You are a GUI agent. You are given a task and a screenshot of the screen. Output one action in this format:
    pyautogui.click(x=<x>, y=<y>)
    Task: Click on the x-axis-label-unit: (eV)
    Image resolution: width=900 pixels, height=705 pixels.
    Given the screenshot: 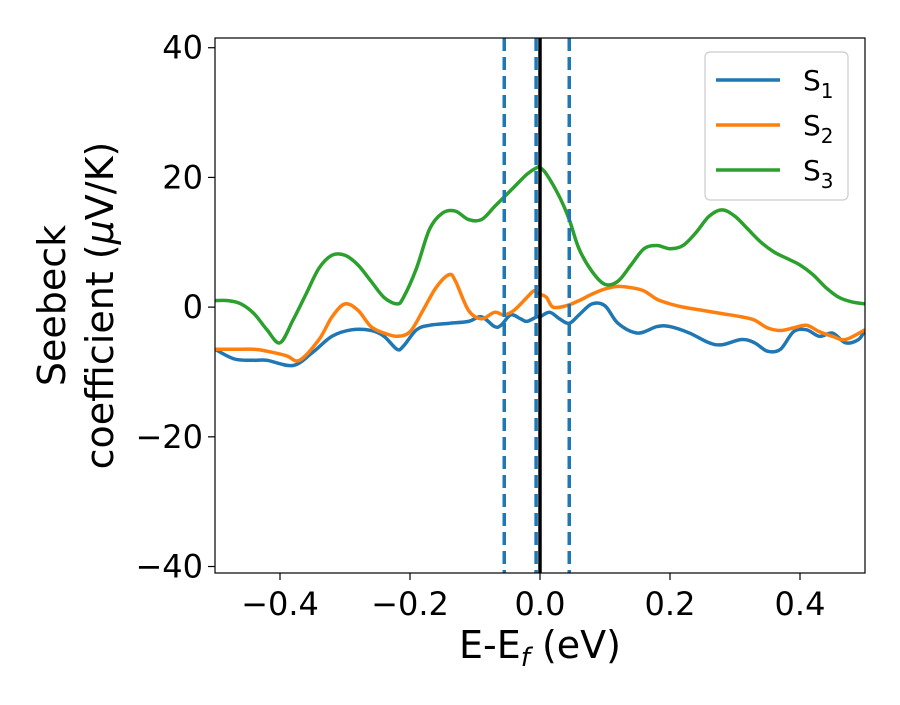 What is the action you would take?
    pyautogui.click(x=575, y=645)
    